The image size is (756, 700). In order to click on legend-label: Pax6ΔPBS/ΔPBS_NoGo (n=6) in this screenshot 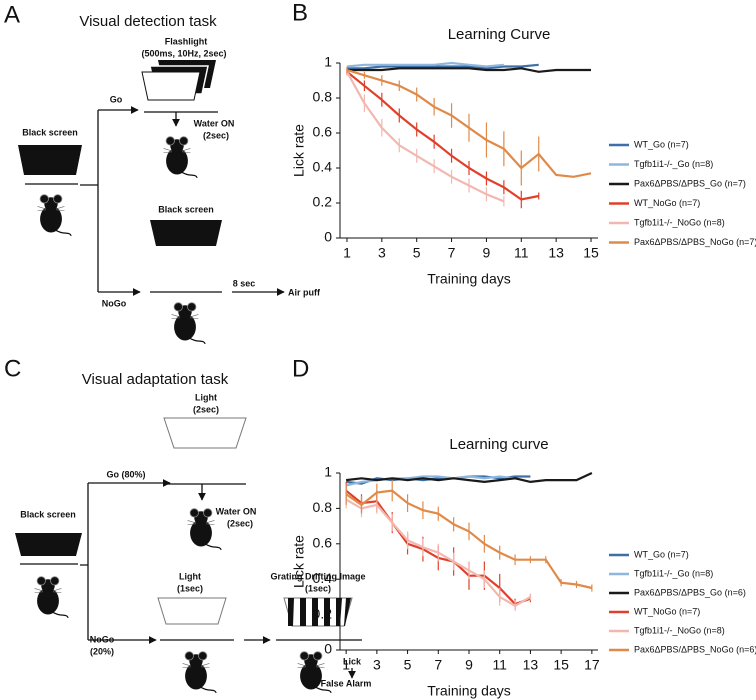, I will do `click(695, 649)`.